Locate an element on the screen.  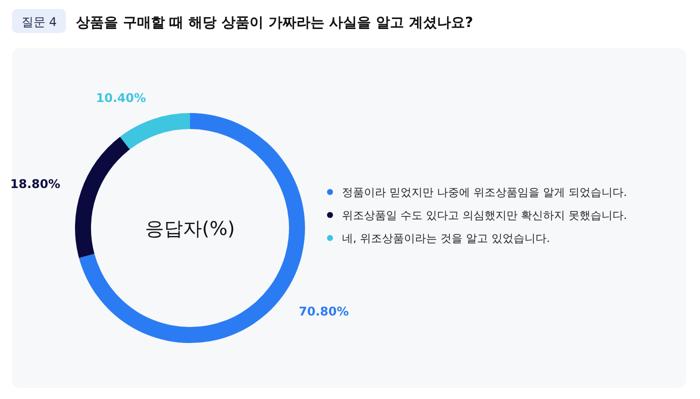
legend-label: 위조상품일 수도 있다고 의심했지만 확신하지 못했습니다. is located at coordinates (484, 215).